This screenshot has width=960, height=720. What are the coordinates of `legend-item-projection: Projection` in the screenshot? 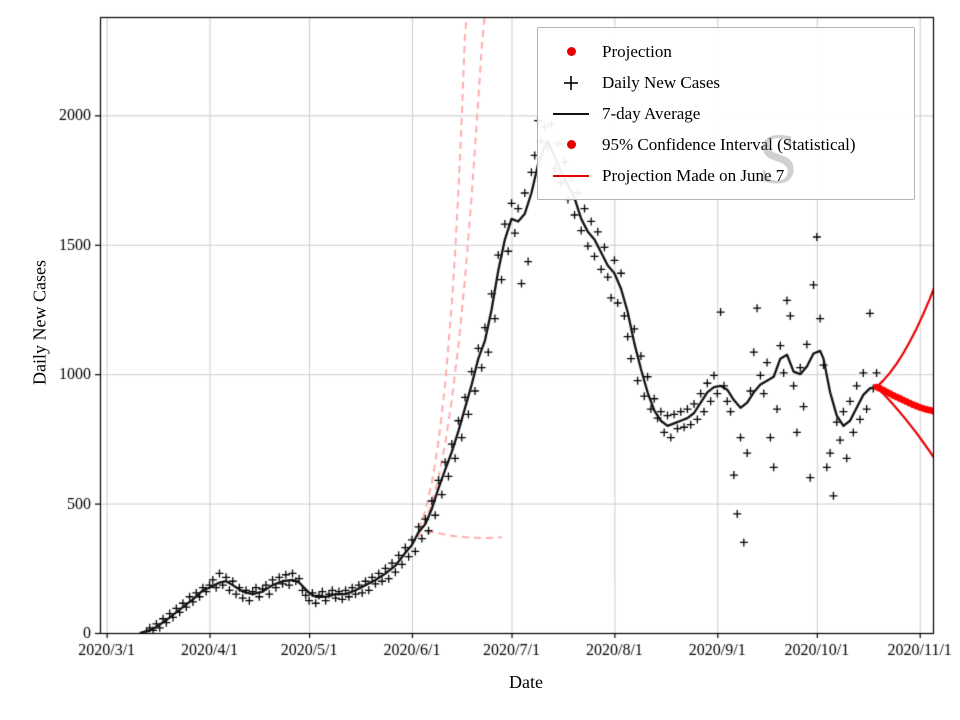 It's located at (727, 51).